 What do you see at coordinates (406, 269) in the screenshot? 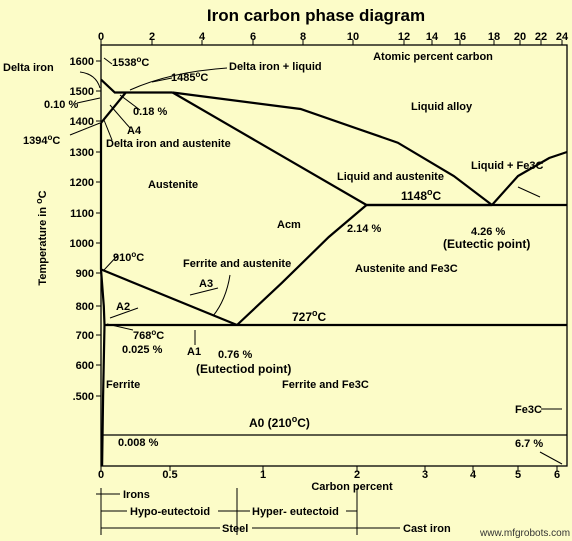
I see `label-austenite-fe3c: Austenite and Fe3C` at bounding box center [406, 269].